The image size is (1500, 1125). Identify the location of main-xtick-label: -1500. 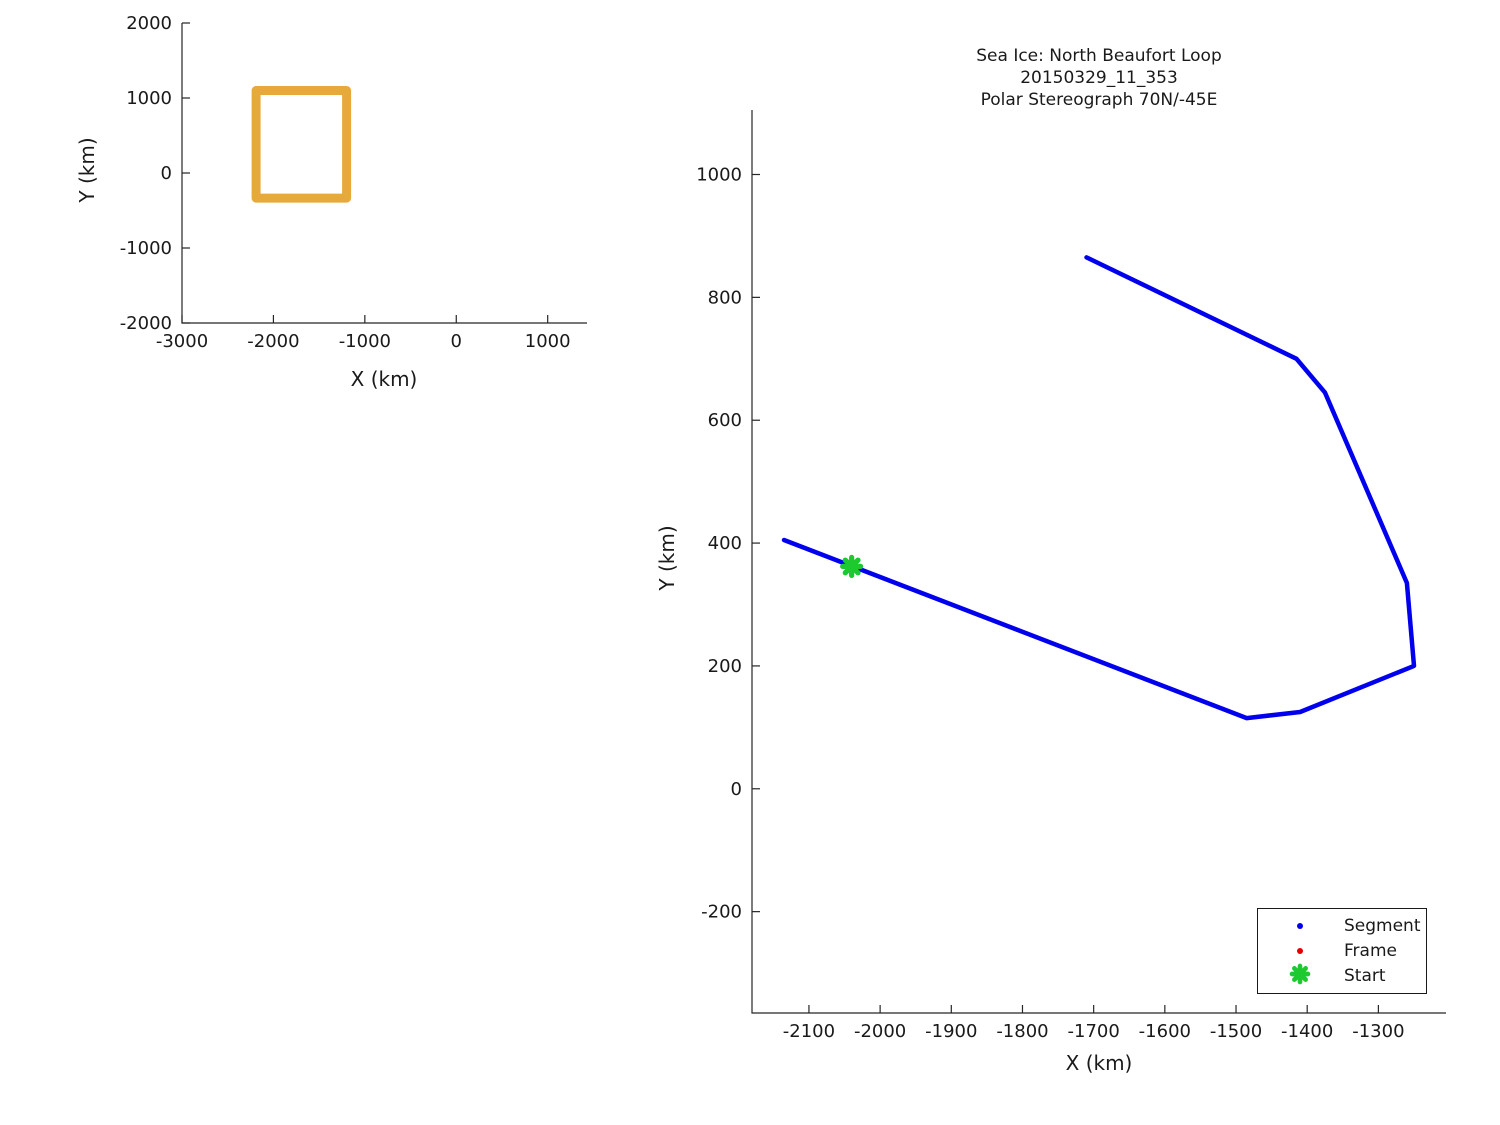
(1236, 1031).